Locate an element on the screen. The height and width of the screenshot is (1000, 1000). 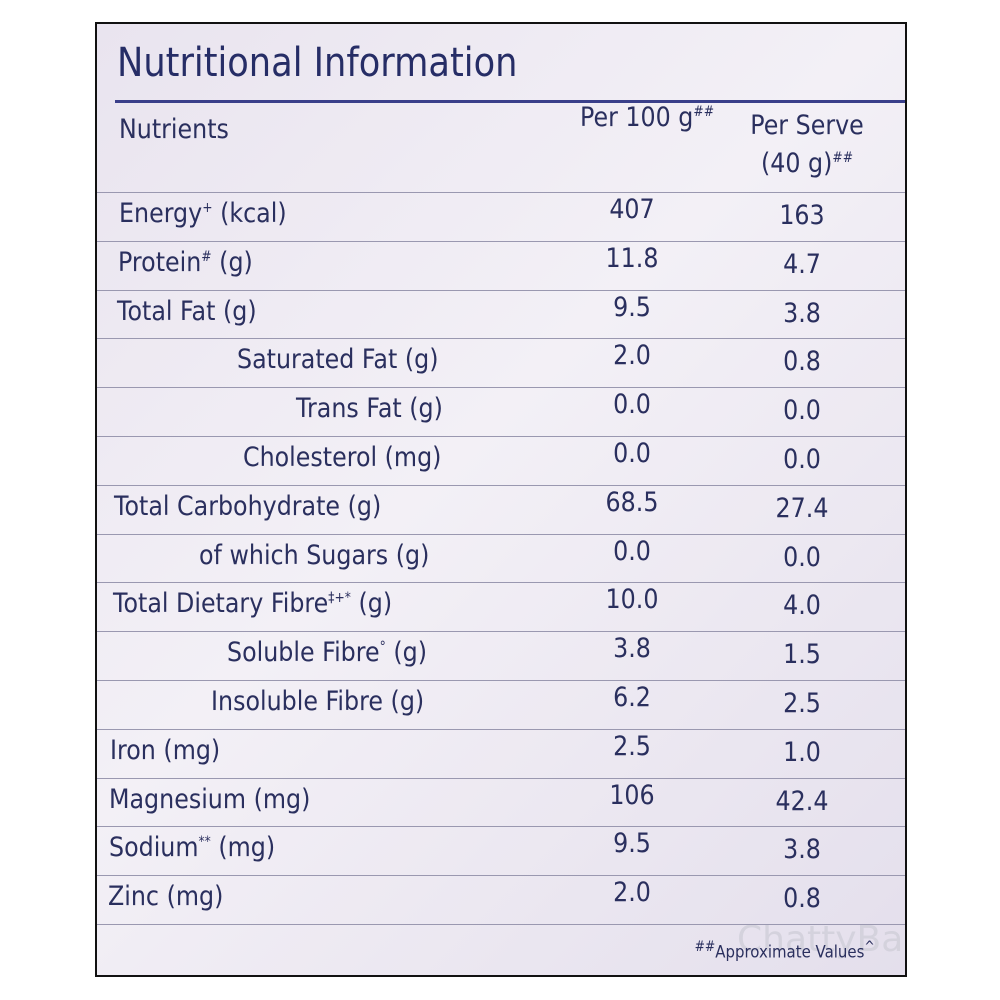
watermark: ChattyBao is located at coordinates (822, 939).